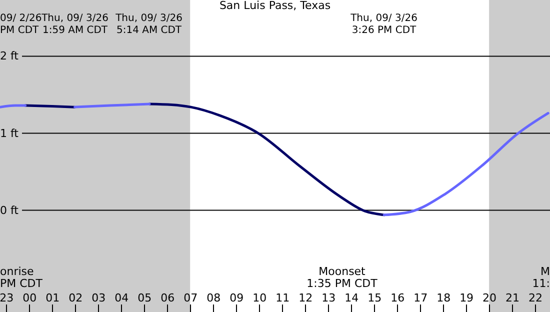  Describe the element at coordinates (329, 298) in the screenshot. I see `x-tick-label: 13` at that location.